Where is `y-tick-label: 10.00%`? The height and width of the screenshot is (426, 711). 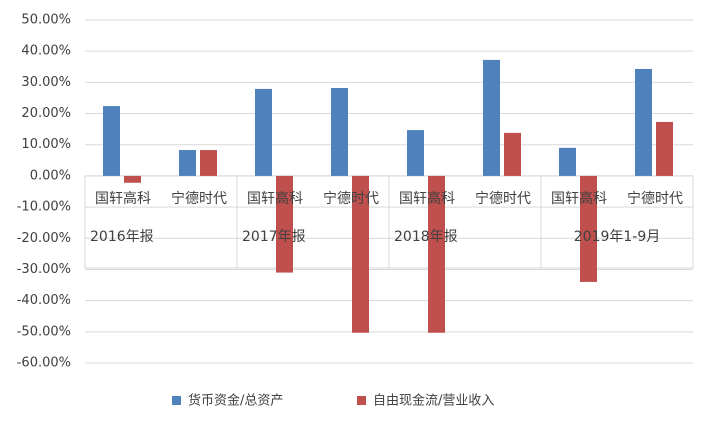
y-tick-label: 10.00% is located at coordinates (46, 144).